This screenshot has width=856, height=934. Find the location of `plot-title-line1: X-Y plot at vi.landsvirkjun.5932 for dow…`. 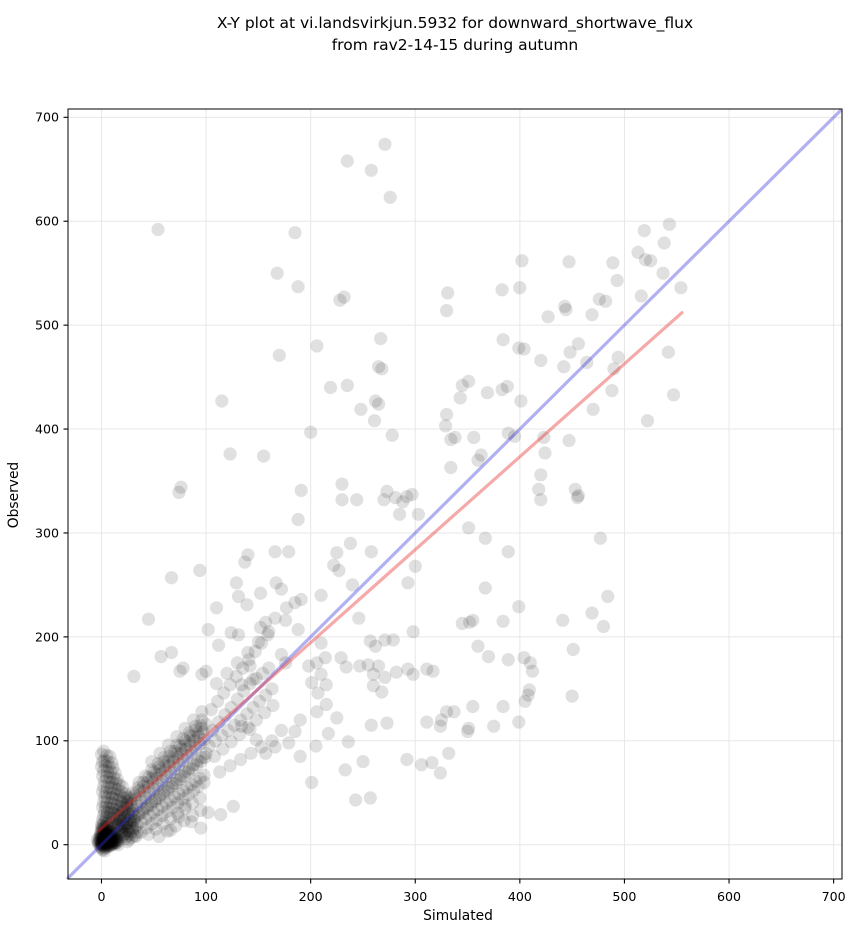

plot-title-line1: X-Y plot at vi.landsvirkjun.5932 for dow… is located at coordinates (455, 23).